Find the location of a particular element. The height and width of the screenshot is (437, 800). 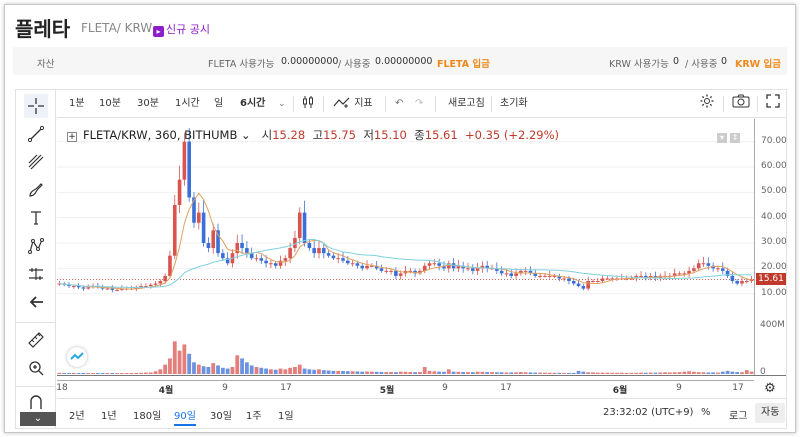

fullscreen-icon is located at coordinates (773, 104).